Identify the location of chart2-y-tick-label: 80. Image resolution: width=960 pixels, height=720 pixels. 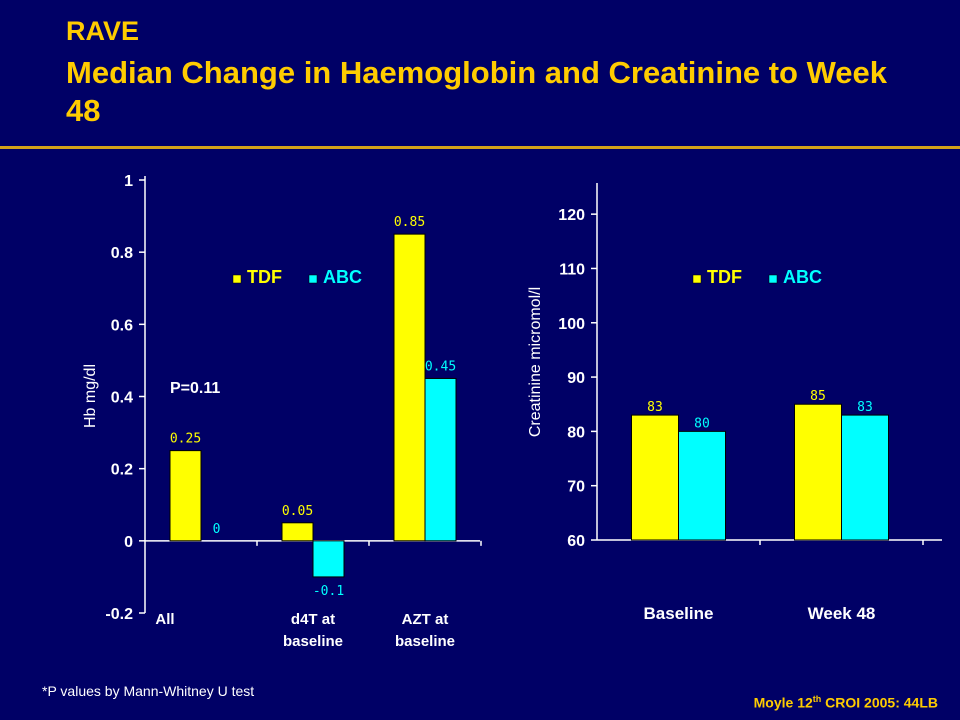
(576, 432).